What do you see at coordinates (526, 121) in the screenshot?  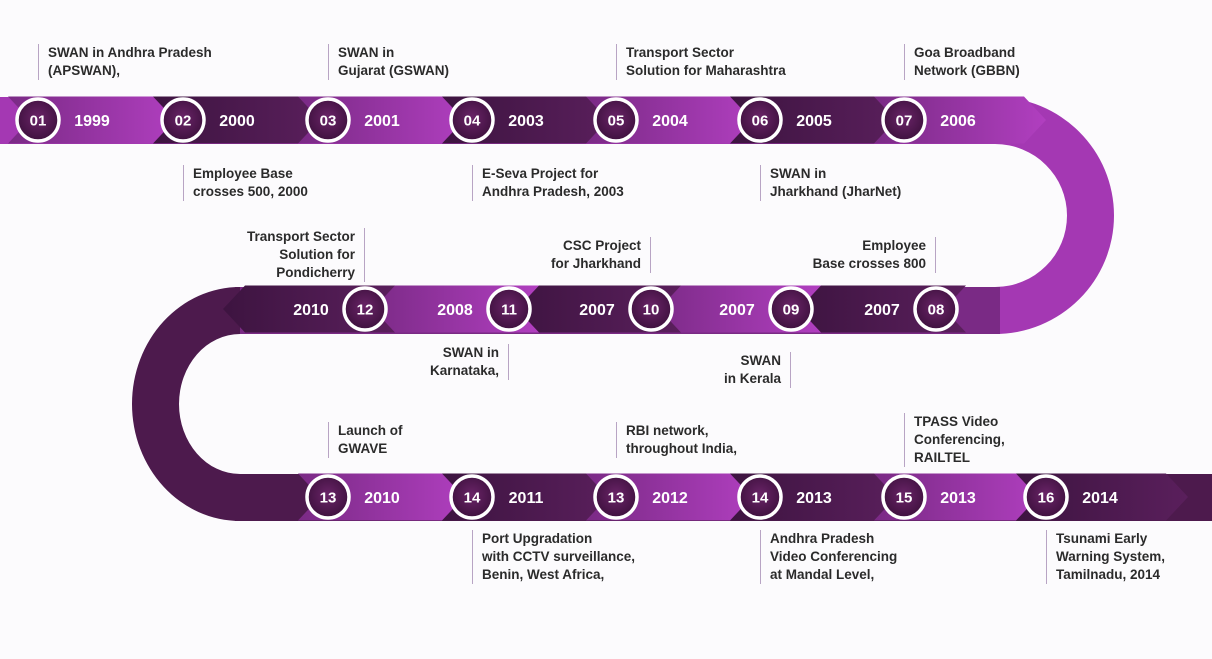 I see `milestone-year: 2003` at bounding box center [526, 121].